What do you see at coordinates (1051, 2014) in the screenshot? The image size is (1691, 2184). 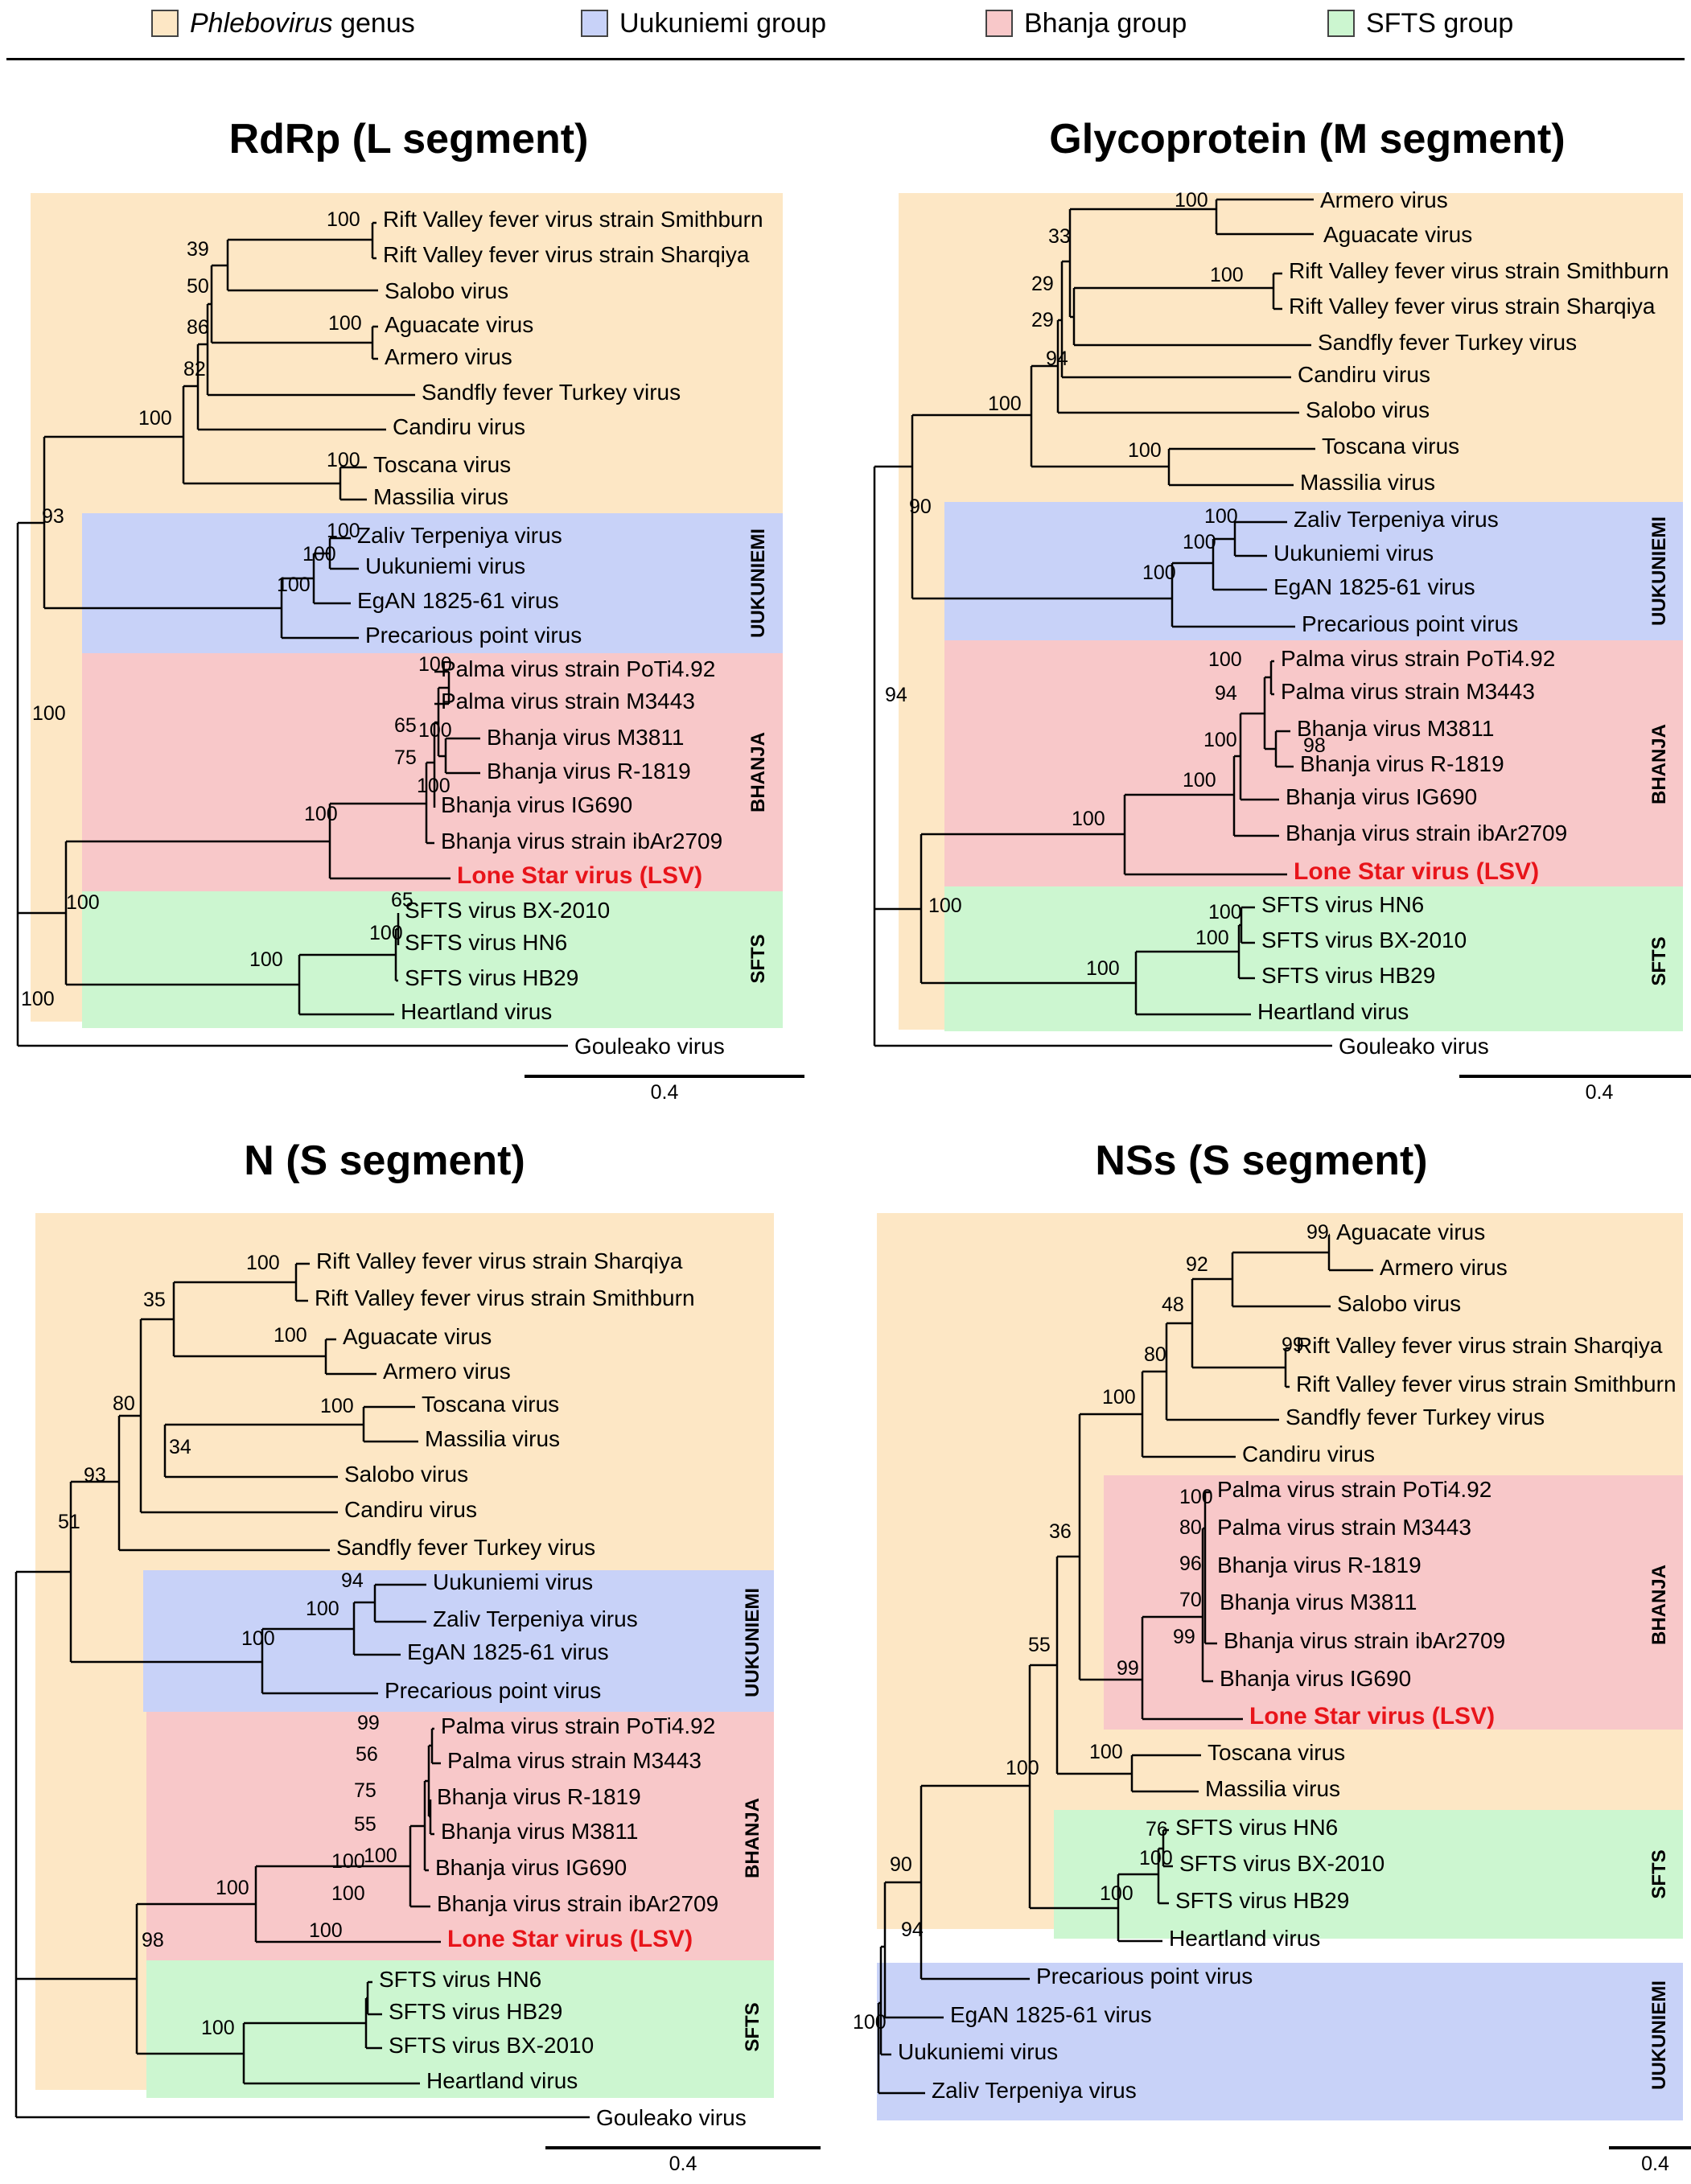 I see `leaf-label: EgAN 1825-61 virus` at bounding box center [1051, 2014].